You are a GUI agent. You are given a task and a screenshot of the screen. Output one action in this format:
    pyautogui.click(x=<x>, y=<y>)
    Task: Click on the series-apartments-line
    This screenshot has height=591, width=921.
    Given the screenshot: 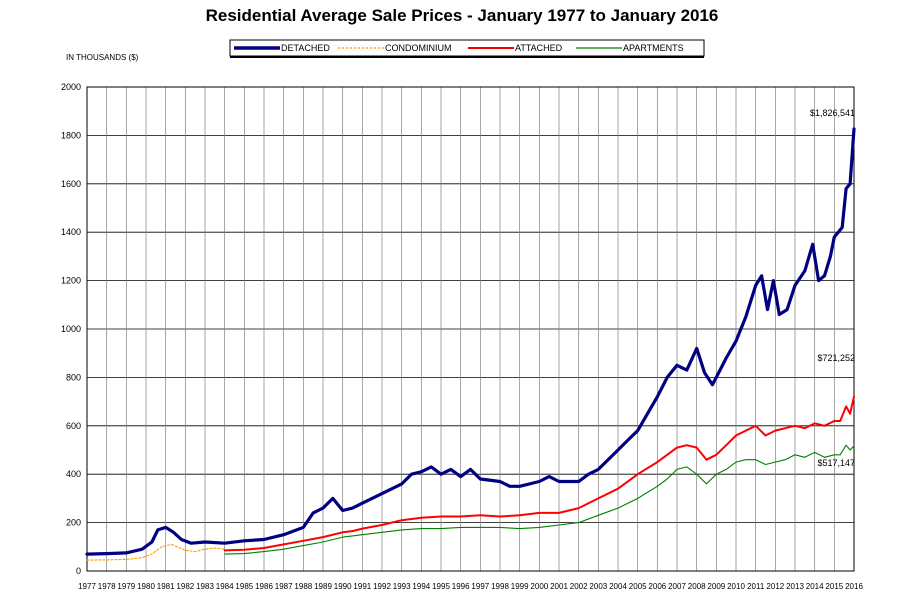 What is the action you would take?
    pyautogui.click(x=539, y=499)
    